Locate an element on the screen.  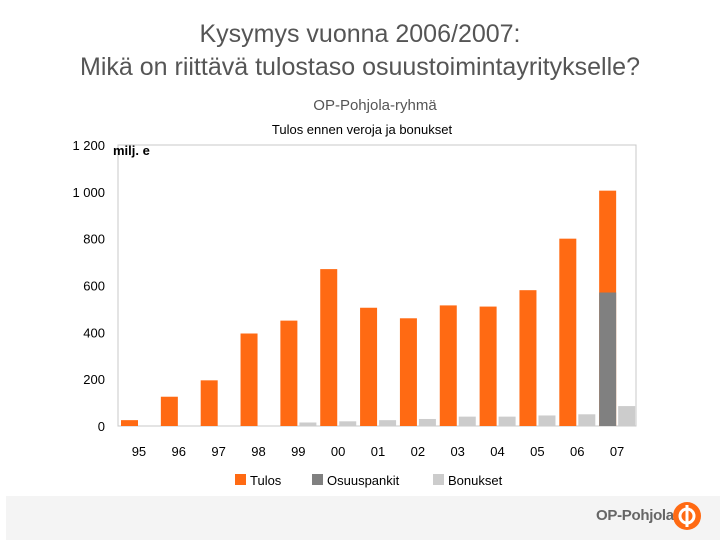
y-tick-label: 600 is located at coordinates (94, 286).